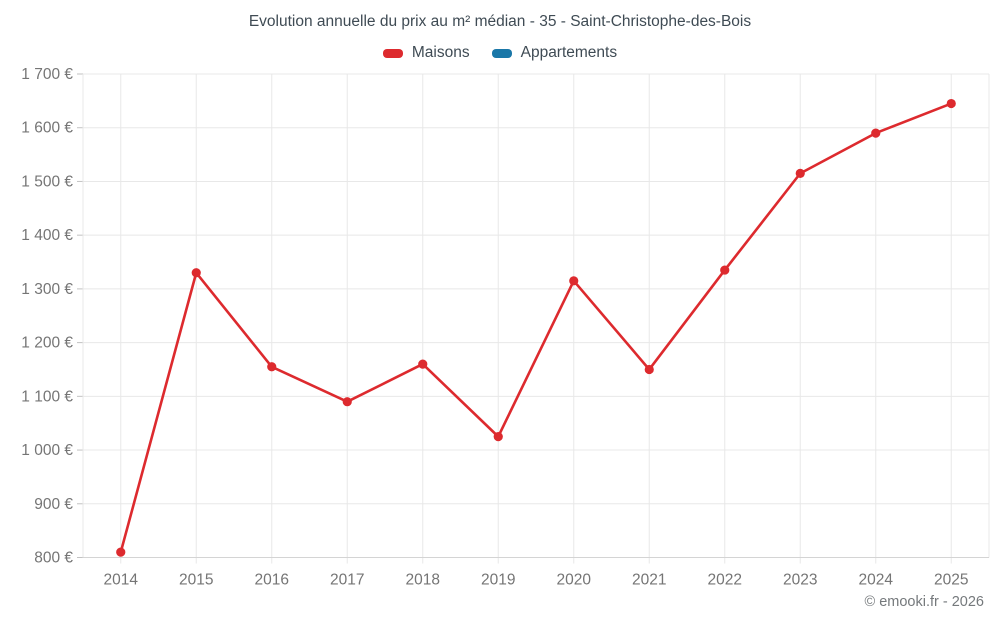  What do you see at coordinates (423, 580) in the screenshot?
I see `x-axis-tick-label: 2018` at bounding box center [423, 580].